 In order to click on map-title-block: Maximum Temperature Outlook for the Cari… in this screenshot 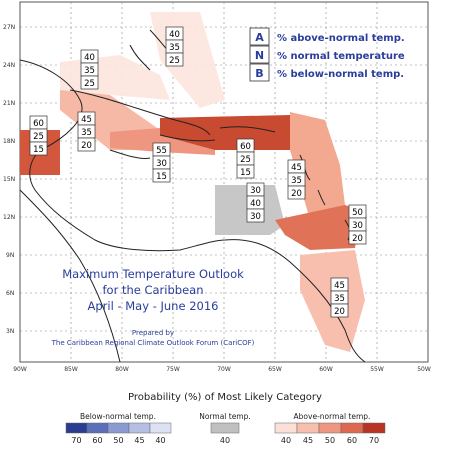, I will do `click(153, 307)`.